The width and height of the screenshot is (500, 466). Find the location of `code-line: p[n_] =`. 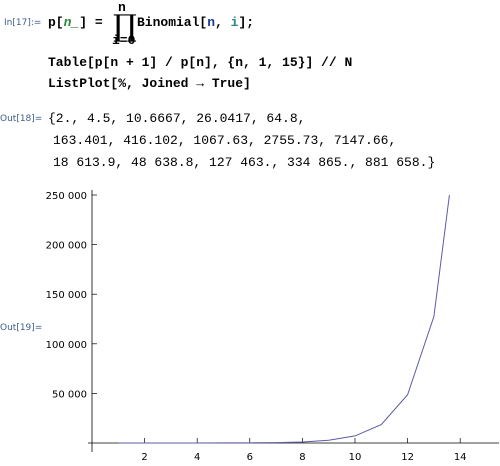

code-line: p[n_] = is located at coordinates (75, 22).